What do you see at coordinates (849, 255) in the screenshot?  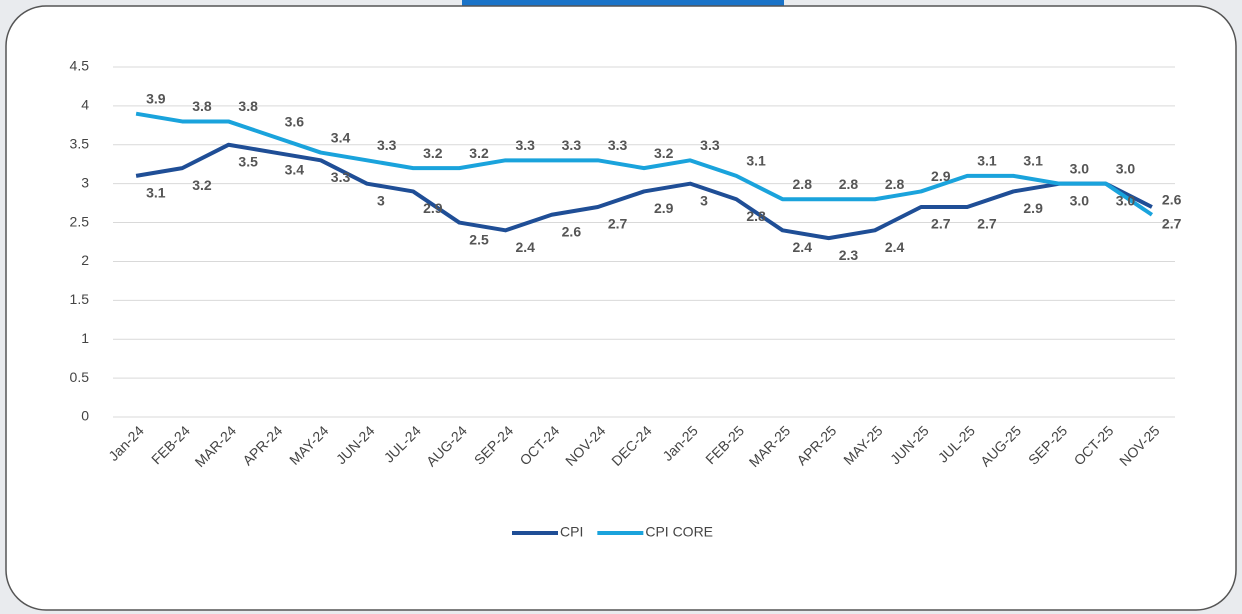 I see `data-label: 2.3` at bounding box center [849, 255].